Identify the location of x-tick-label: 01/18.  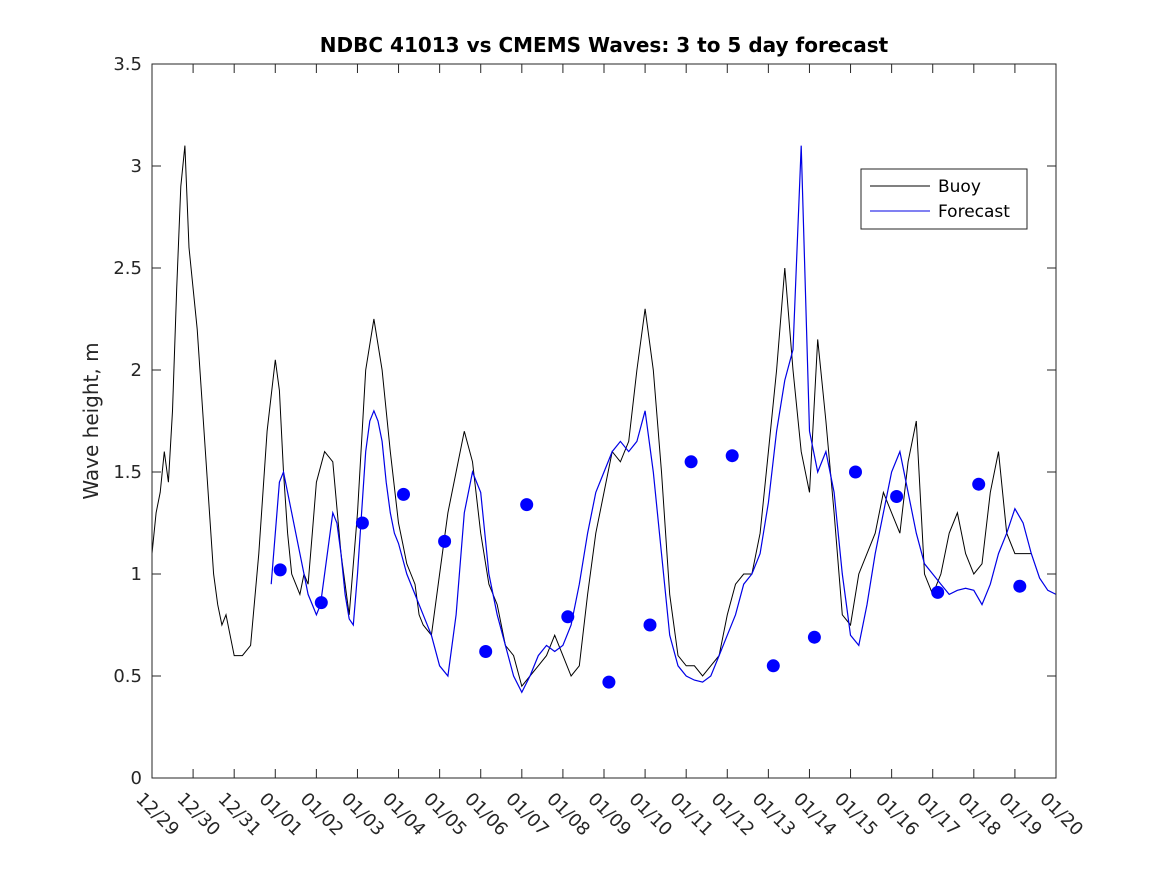
(979, 815).